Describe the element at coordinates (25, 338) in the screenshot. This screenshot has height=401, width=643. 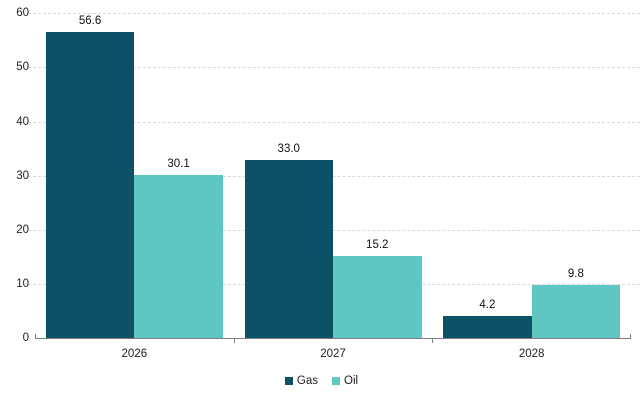
I see `y-axis-tick-label: 0` at that location.